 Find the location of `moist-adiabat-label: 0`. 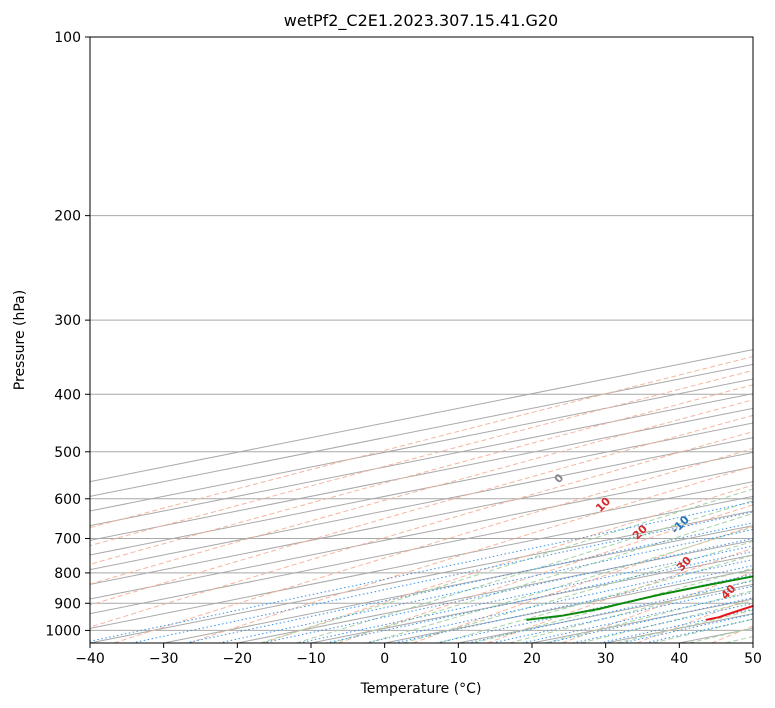

moist-adiabat-label: 0 is located at coordinates (559, 478).